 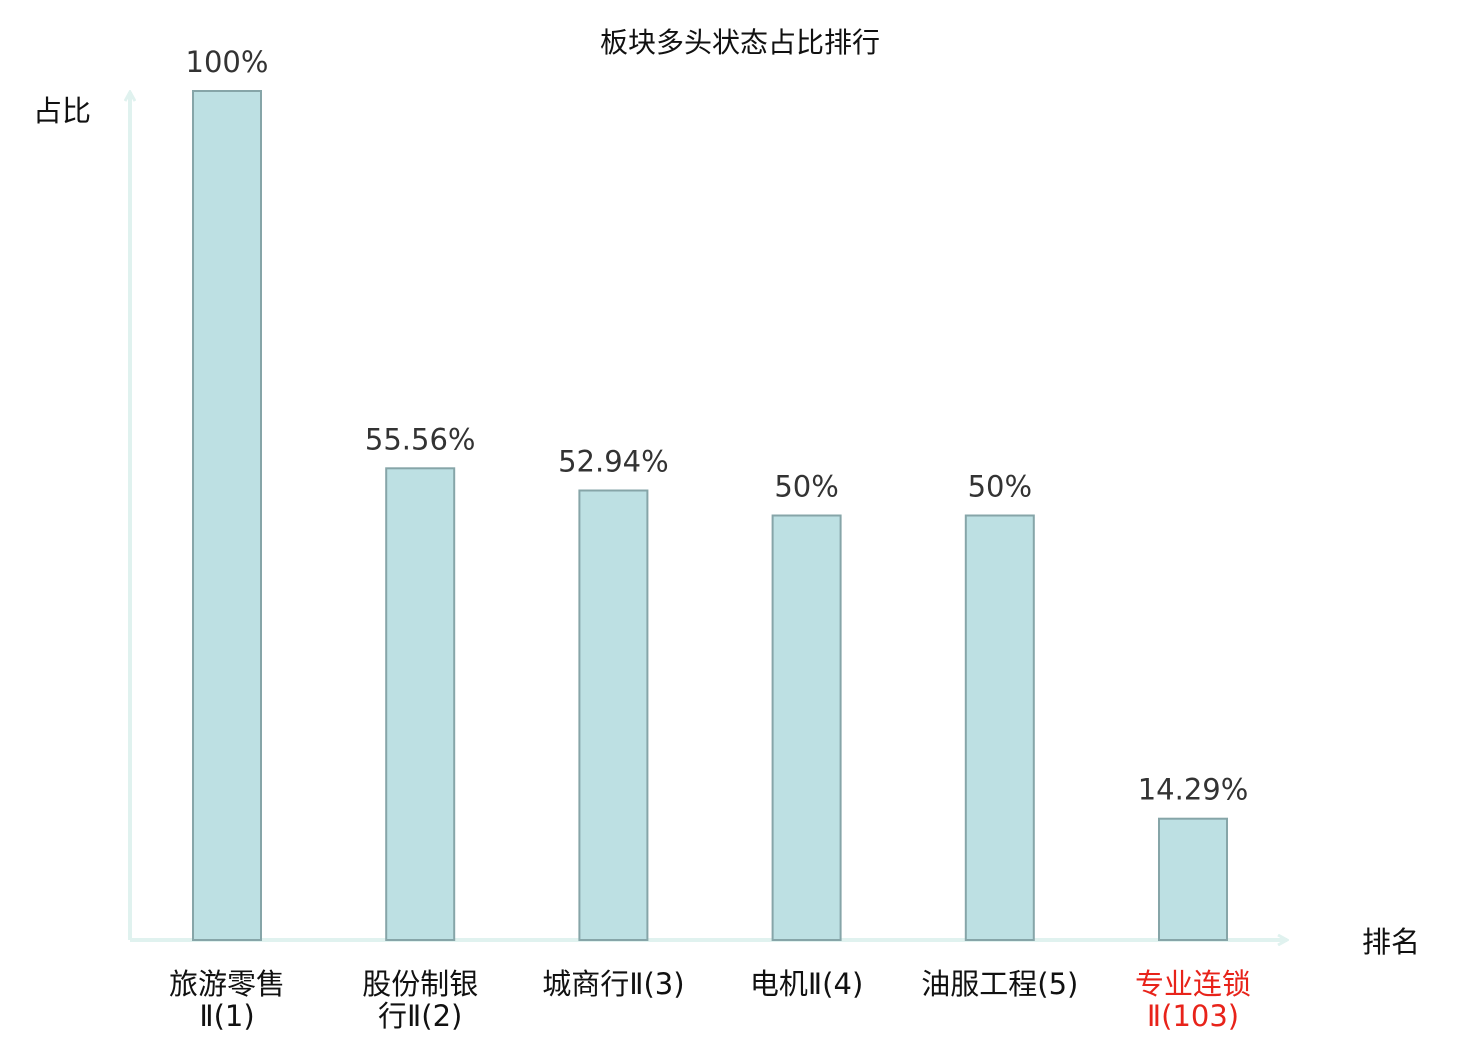 I want to click on category-label-6-line-2: Ⅱ(103), so click(x=1193, y=1016).